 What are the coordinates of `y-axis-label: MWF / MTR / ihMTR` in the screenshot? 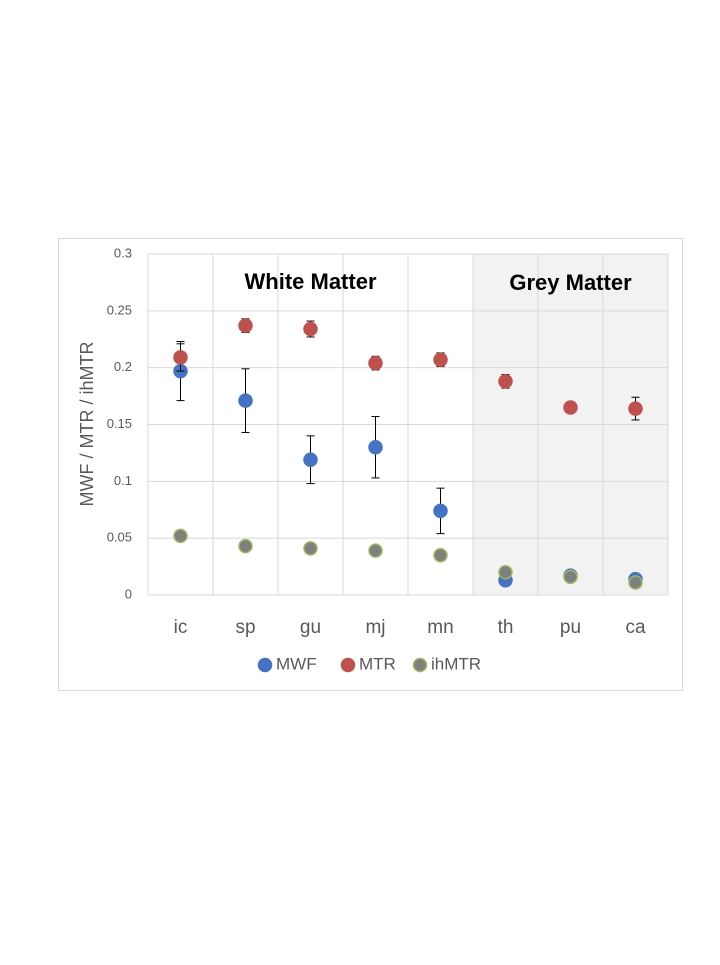 It's located at (87, 424).